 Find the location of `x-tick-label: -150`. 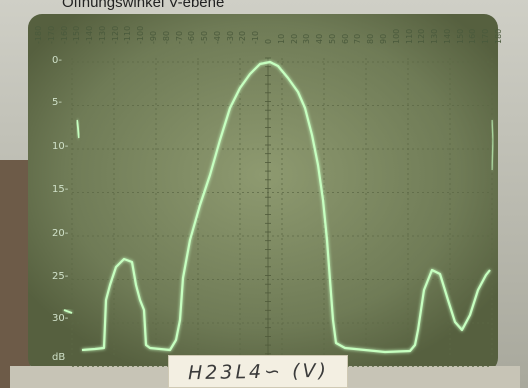

x-tick-label: -150 is located at coordinates (77, 34).